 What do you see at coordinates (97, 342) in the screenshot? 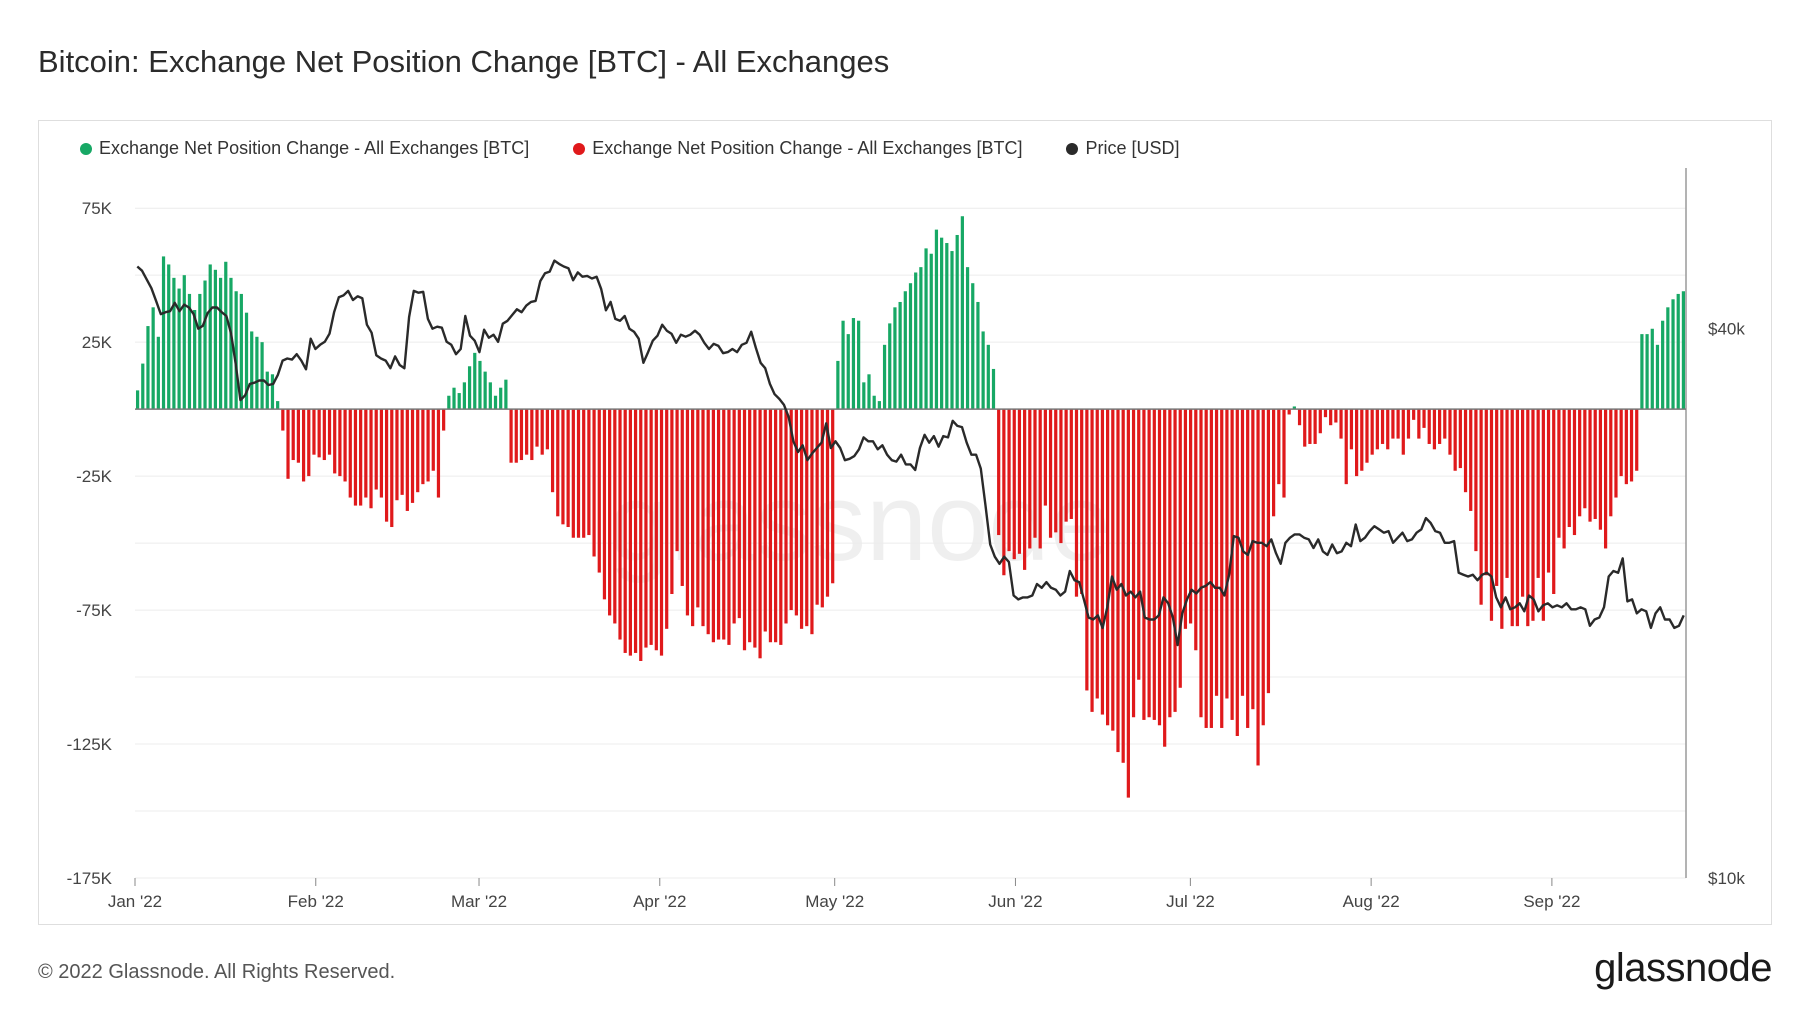
I see `y-tick-label: 25K` at bounding box center [97, 342].